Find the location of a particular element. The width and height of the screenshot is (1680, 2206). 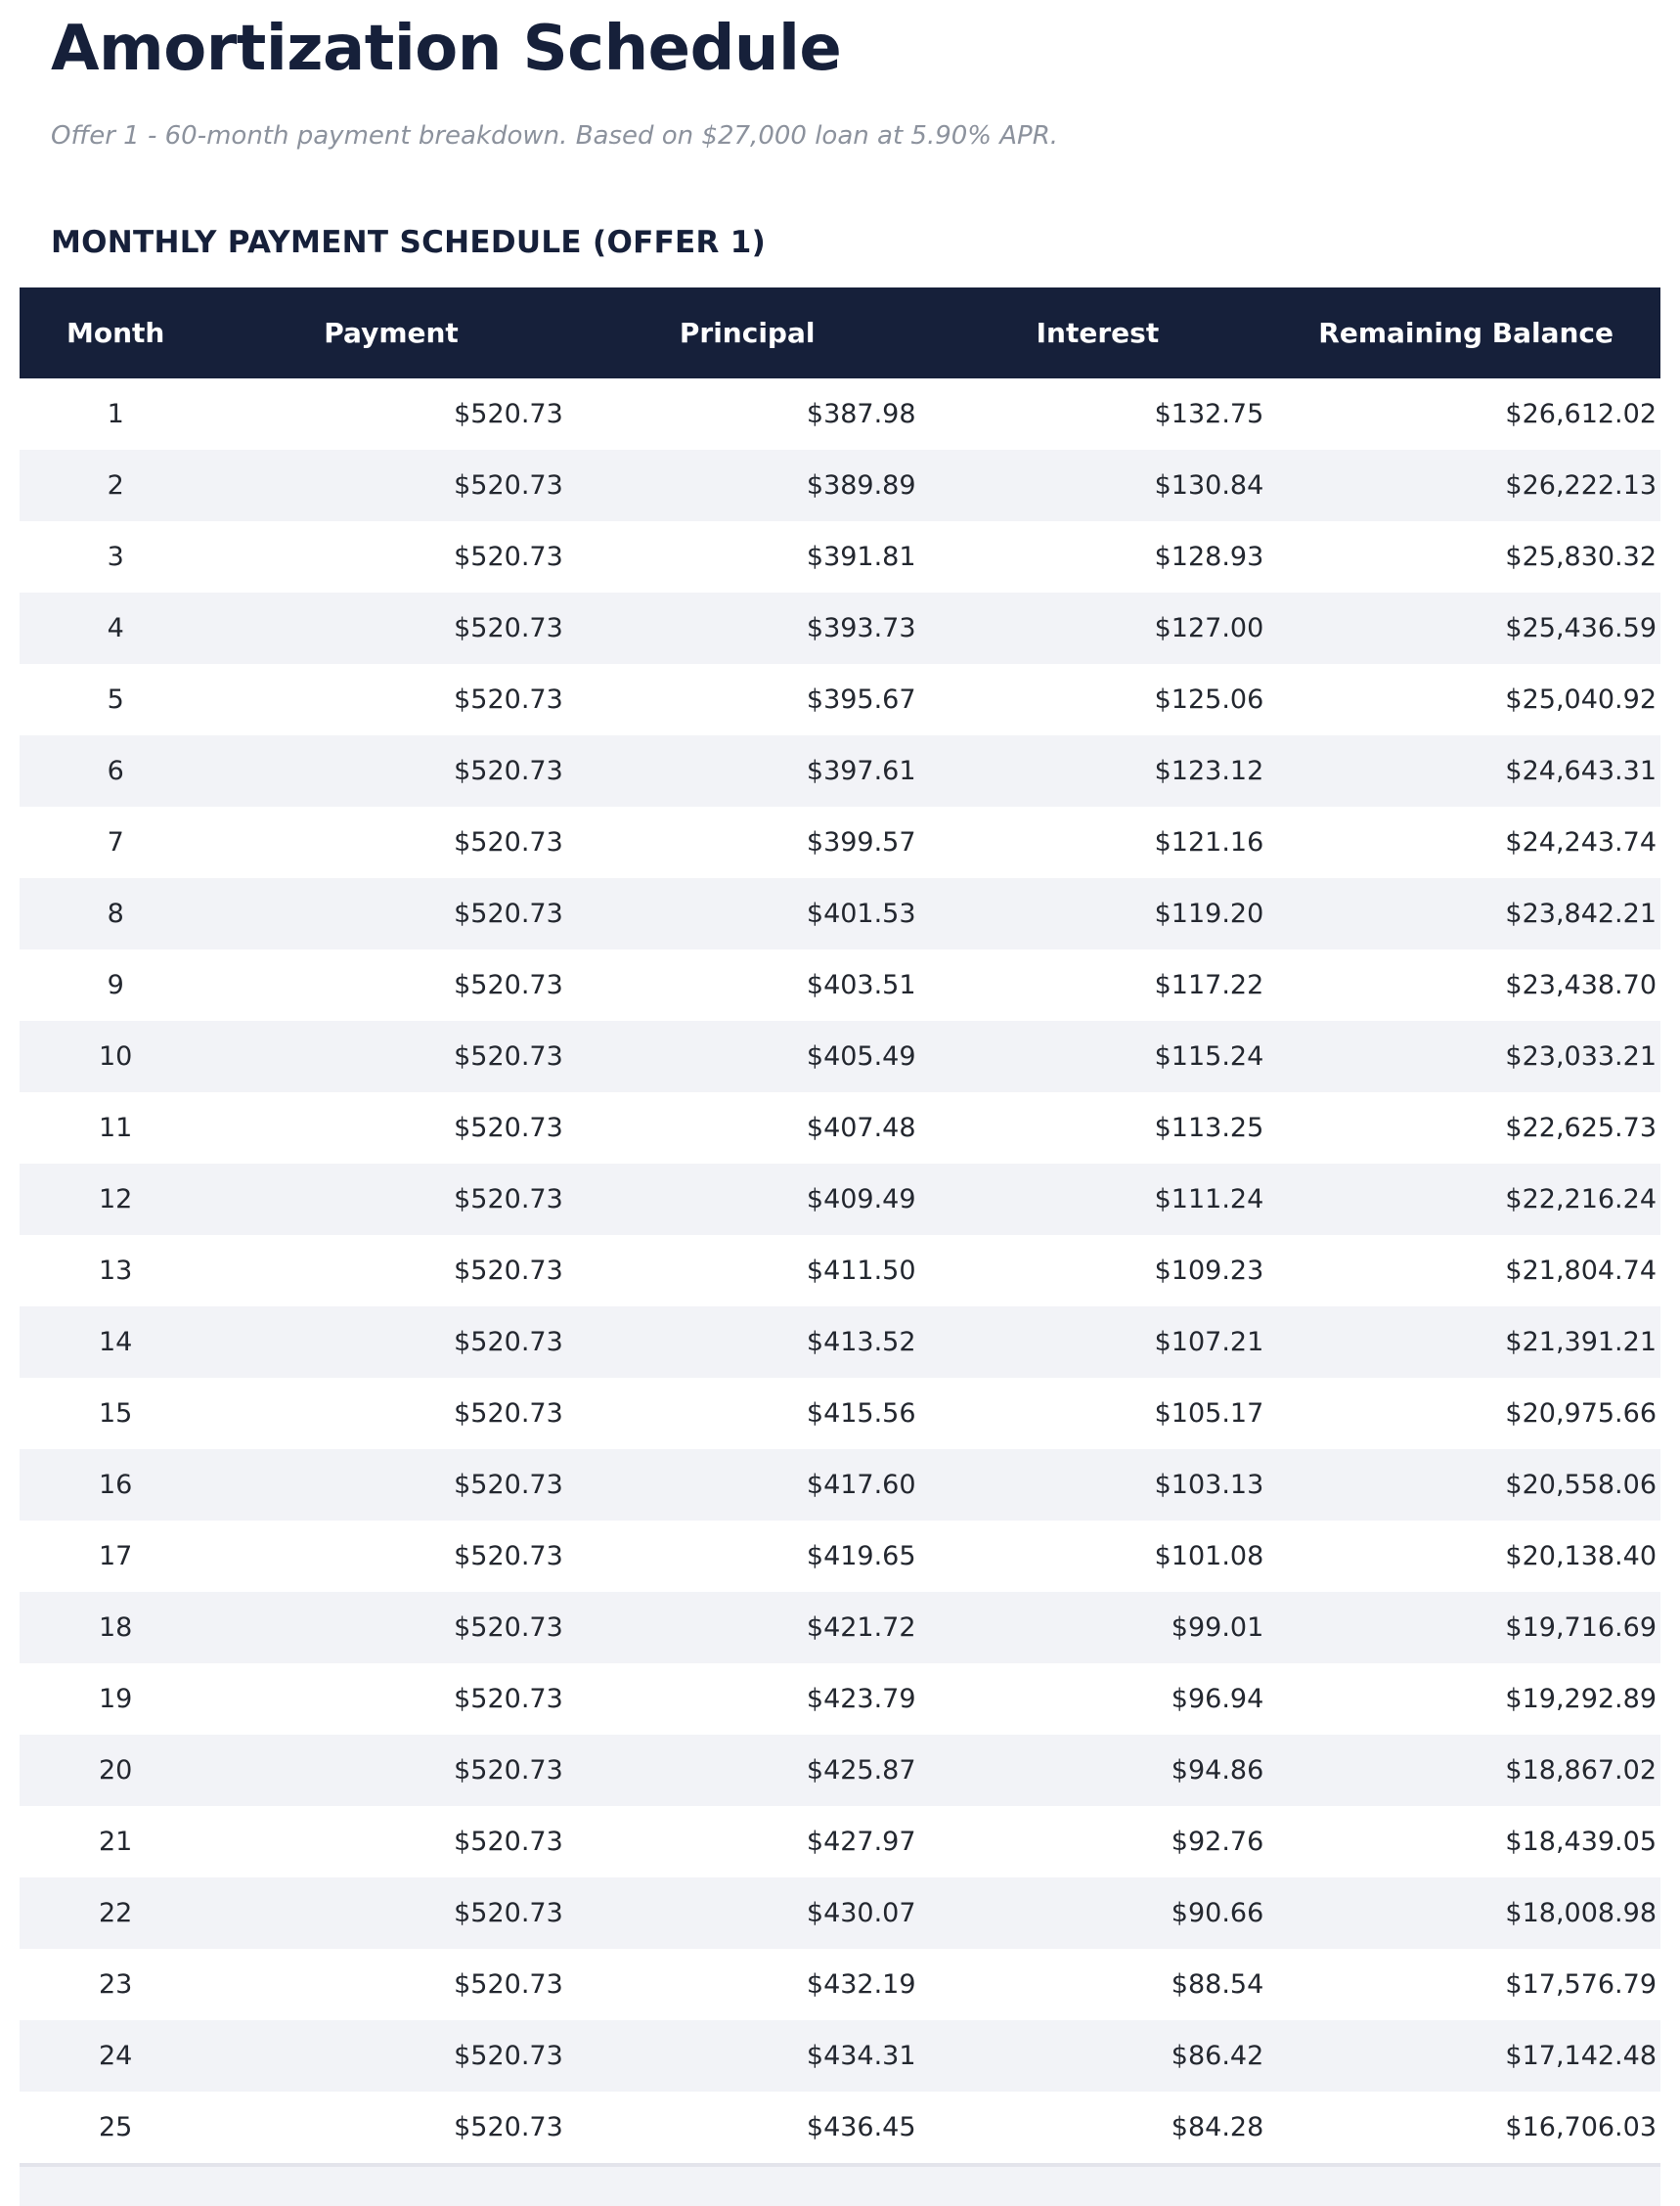

cell-month: 9 is located at coordinates (115, 985).